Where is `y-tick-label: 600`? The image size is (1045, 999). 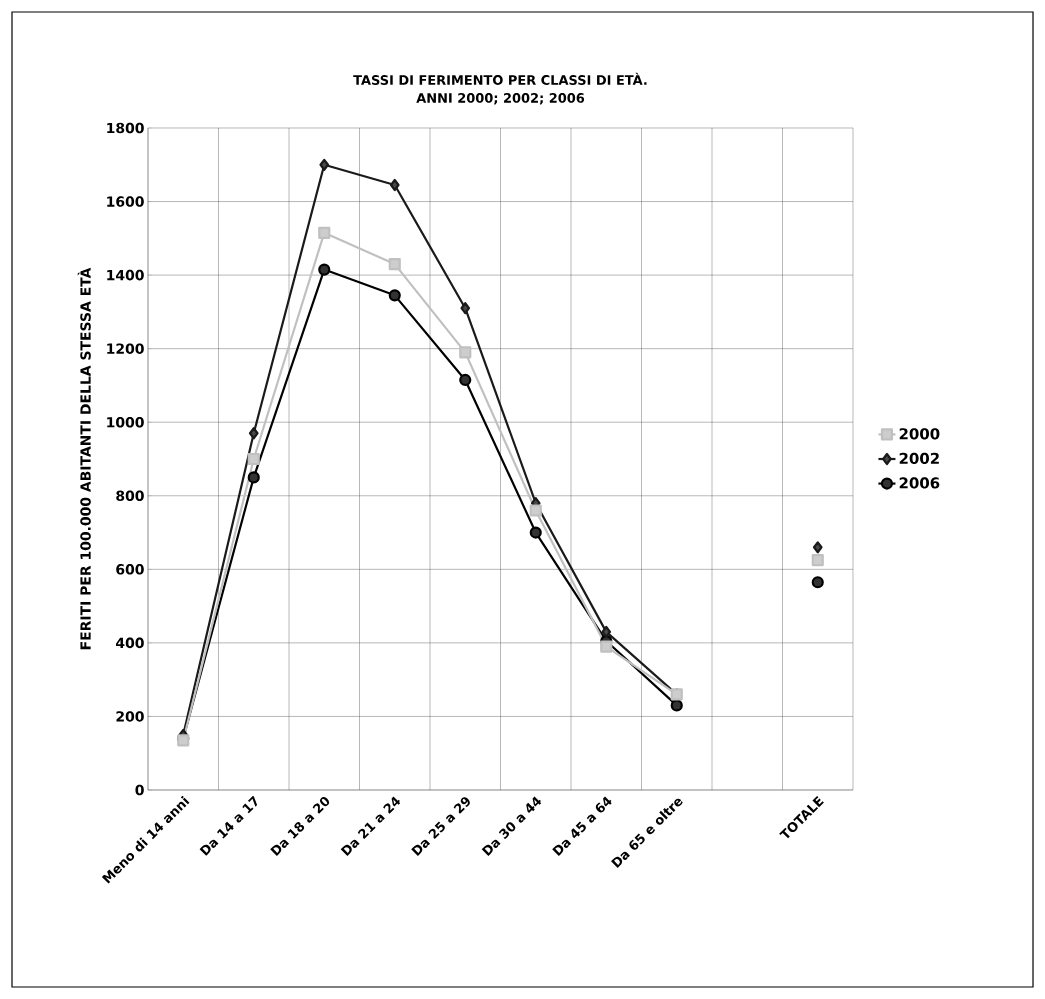
y-tick-label: 600 is located at coordinates (130, 569).